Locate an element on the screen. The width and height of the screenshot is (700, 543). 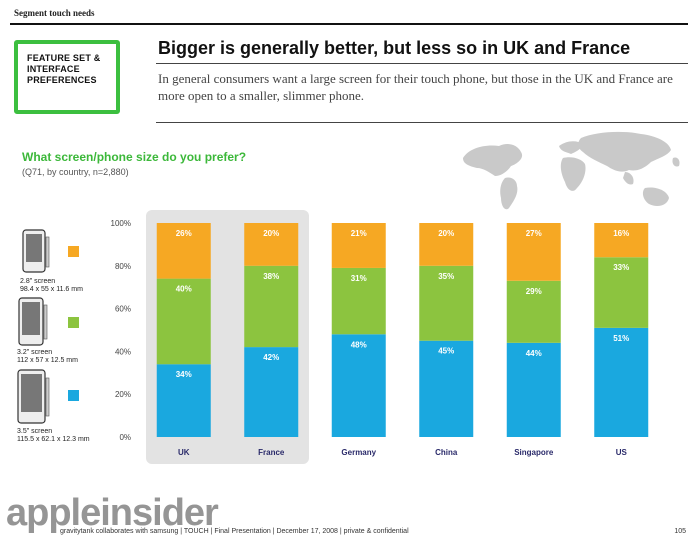
y-tick-label: 40% is located at coordinates (123, 351).